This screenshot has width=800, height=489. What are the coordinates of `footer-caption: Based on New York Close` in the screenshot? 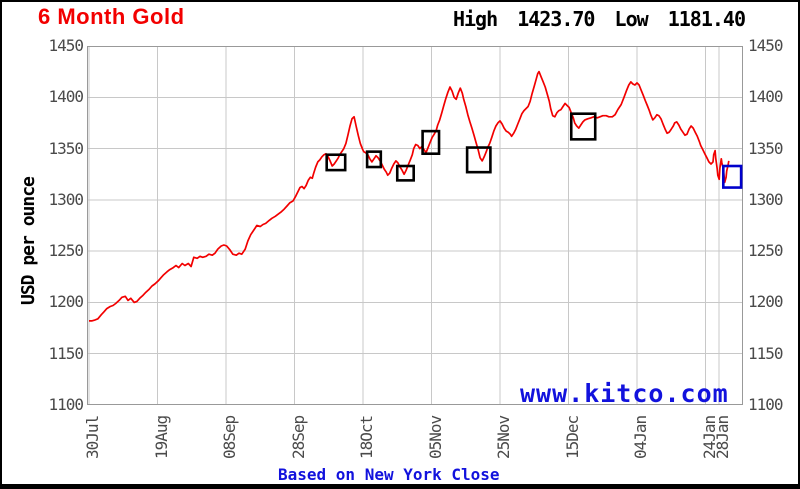 It's located at (389, 474).